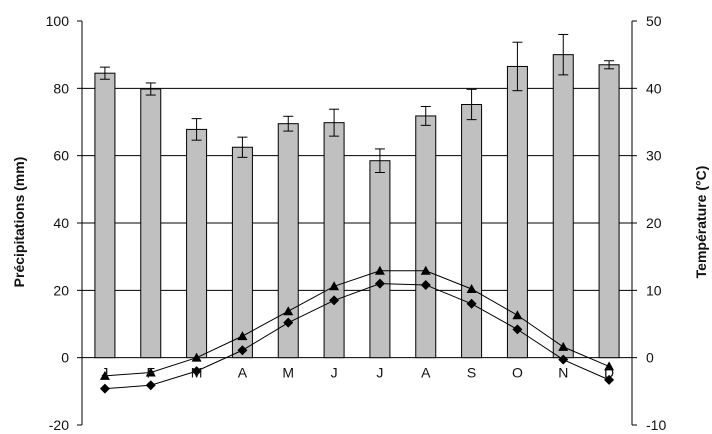 This screenshot has height=434, width=712. Describe the element at coordinates (701, 222) in the screenshot. I see `y-right-axis-title: Température (°C)` at that location.